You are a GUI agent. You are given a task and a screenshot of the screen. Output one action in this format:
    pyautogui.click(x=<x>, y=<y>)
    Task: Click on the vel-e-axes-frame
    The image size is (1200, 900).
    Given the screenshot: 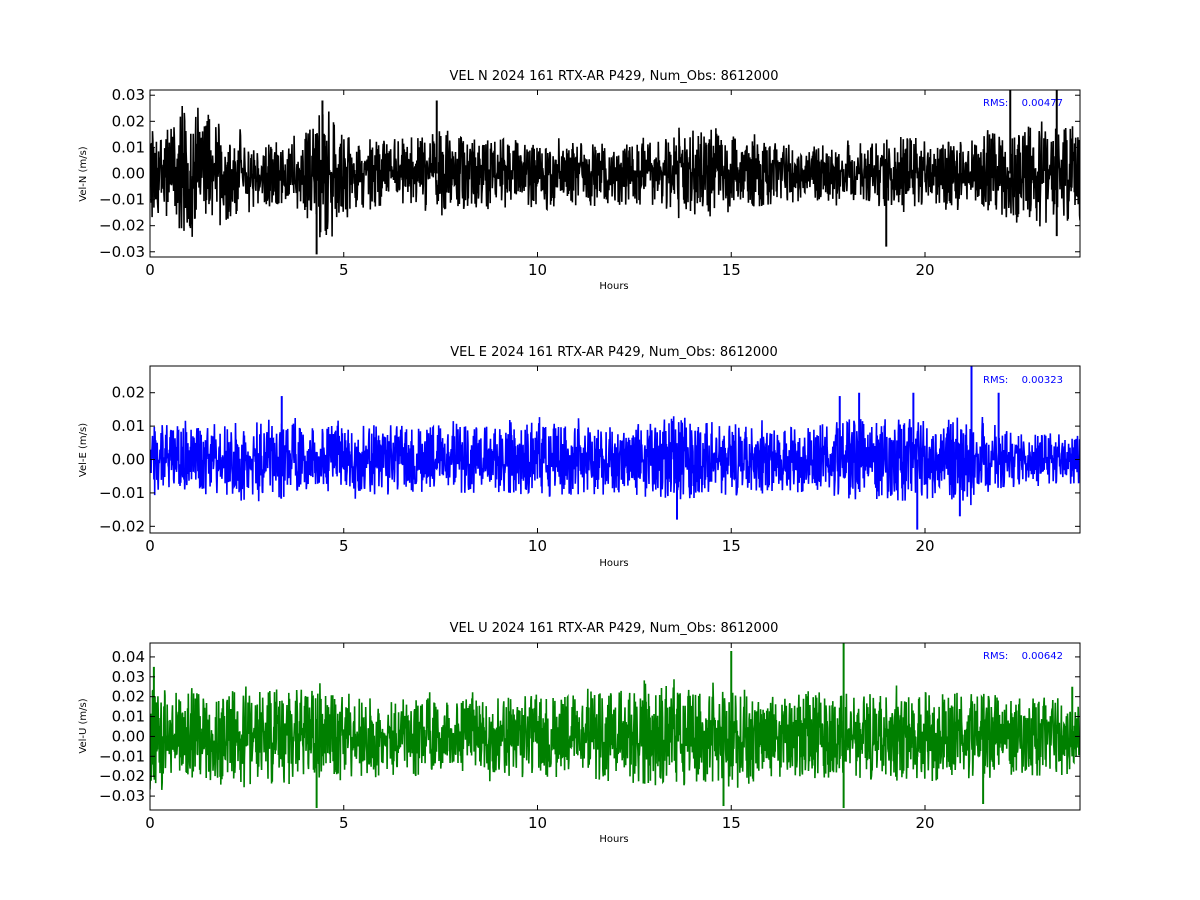 What is the action you would take?
    pyautogui.click(x=615, y=449)
    